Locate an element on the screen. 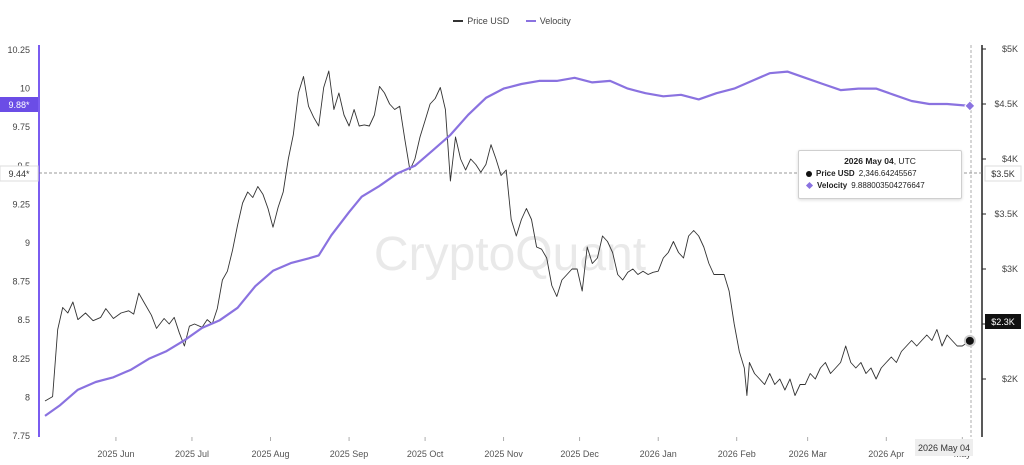 Image resolution: width=1024 pixels, height=465 pixels. tooltip-row-price: Price USD 2,346.64245567 is located at coordinates (883, 173).